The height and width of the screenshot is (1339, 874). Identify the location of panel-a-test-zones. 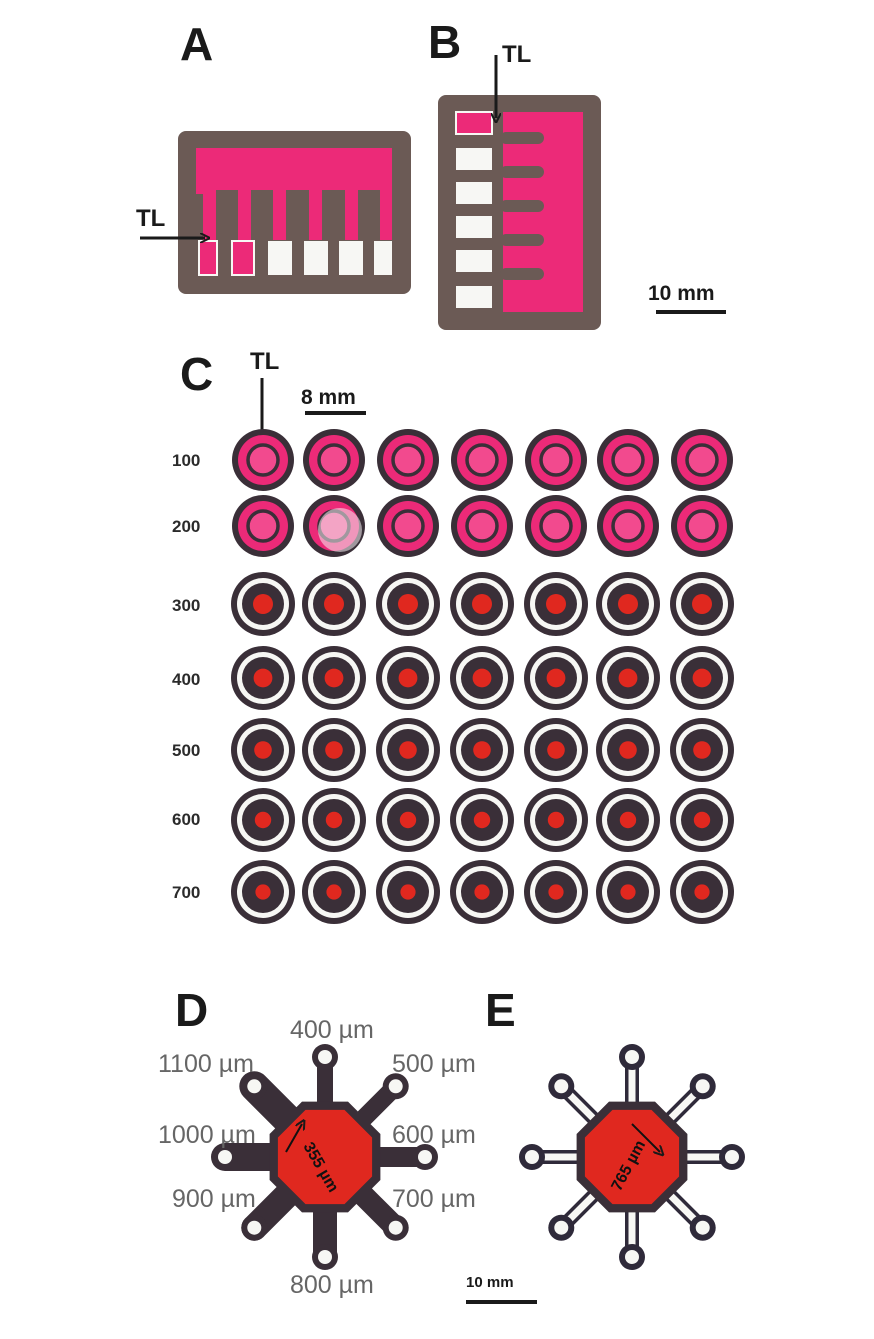
(295, 258).